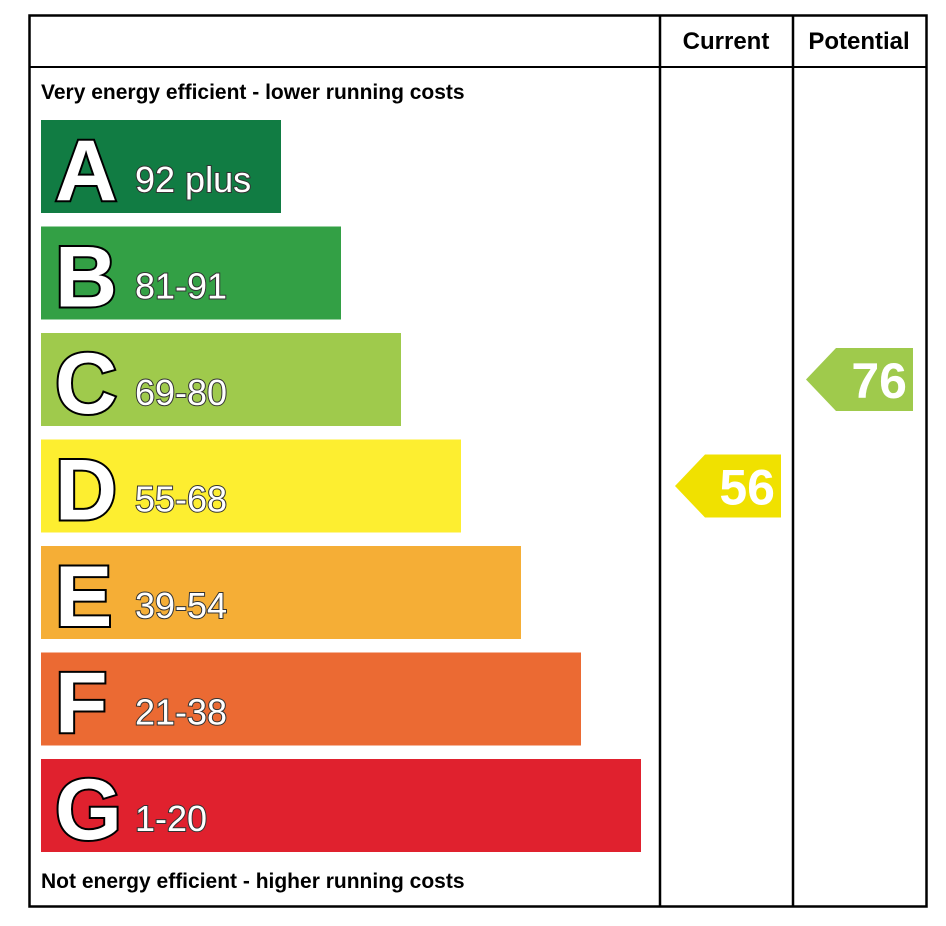  Describe the element at coordinates (88, 810) in the screenshot. I see `band-letter: G` at that location.